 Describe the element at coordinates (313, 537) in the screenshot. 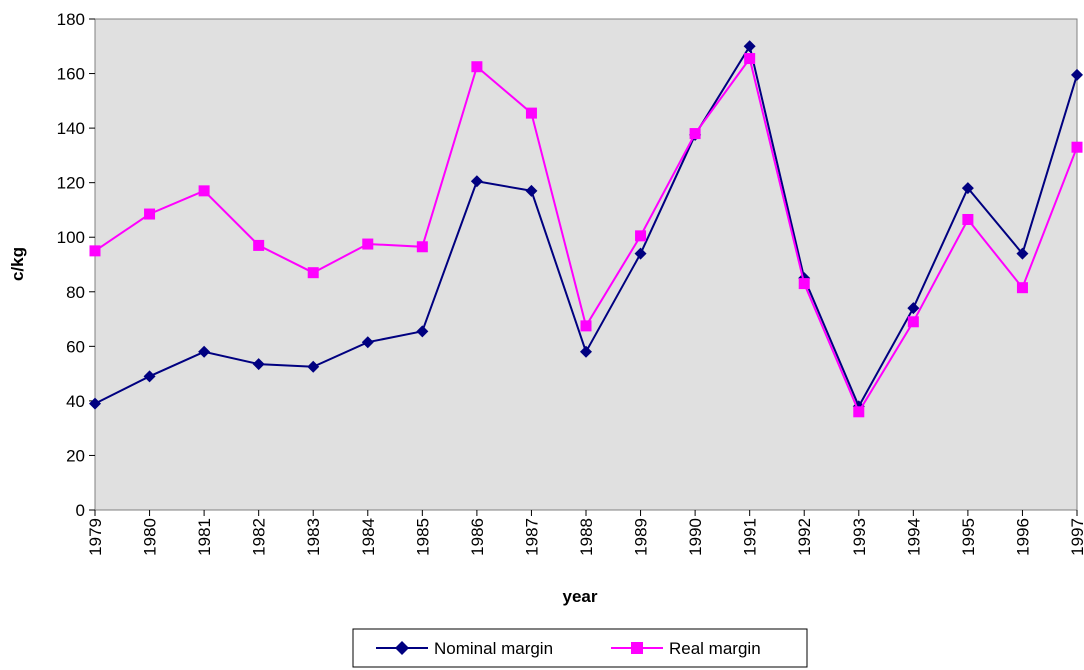

I see `x-tick-label: 1983` at that location.